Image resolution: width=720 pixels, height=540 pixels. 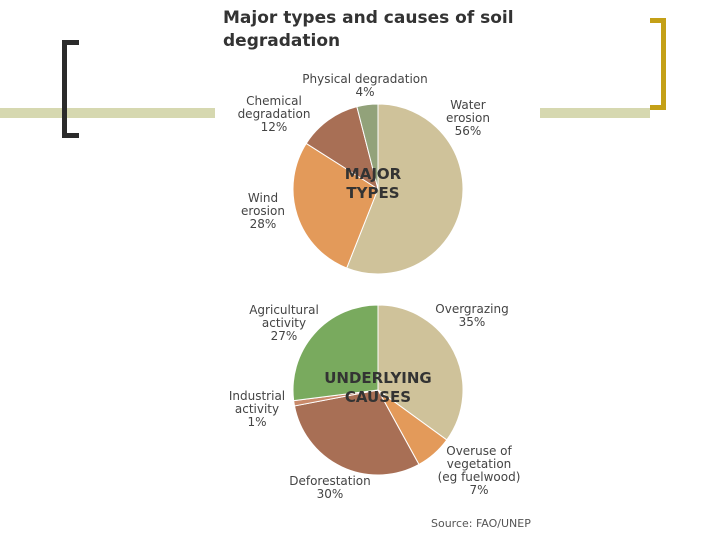 I want to click on decorative-bar-left, so click(x=107, y=113).